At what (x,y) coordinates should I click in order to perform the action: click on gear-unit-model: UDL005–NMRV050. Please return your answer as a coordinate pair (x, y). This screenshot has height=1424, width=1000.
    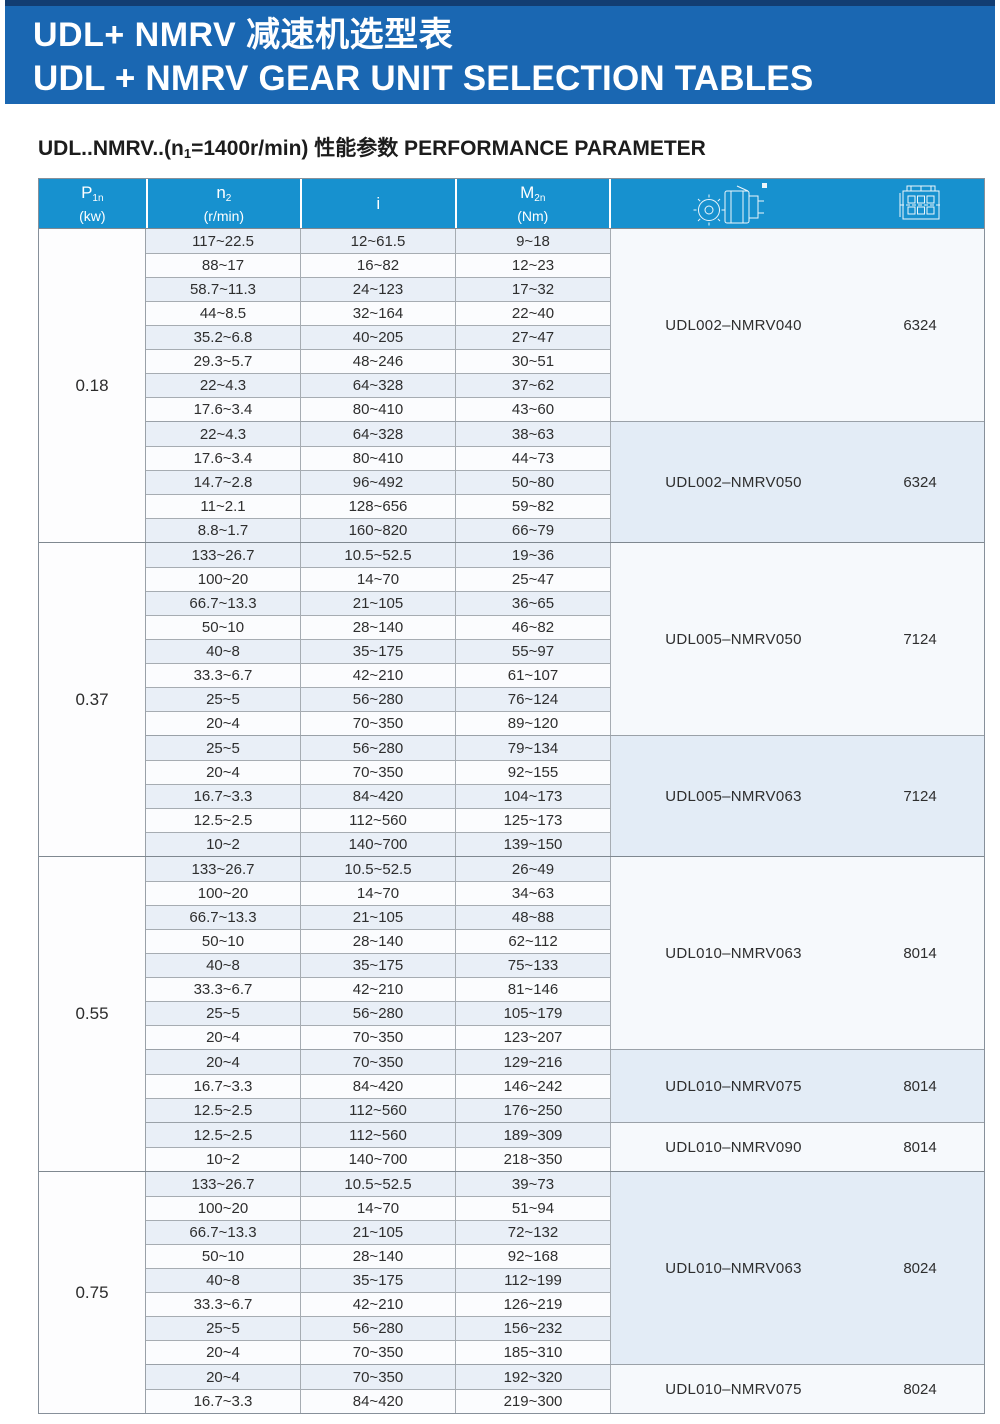
    Looking at the image, I should click on (733, 639).